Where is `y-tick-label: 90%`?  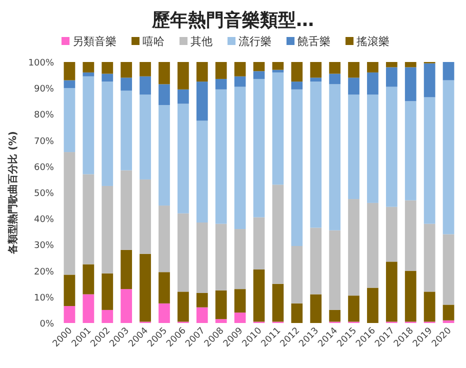 y-tick-label: 90% is located at coordinates (44, 89).